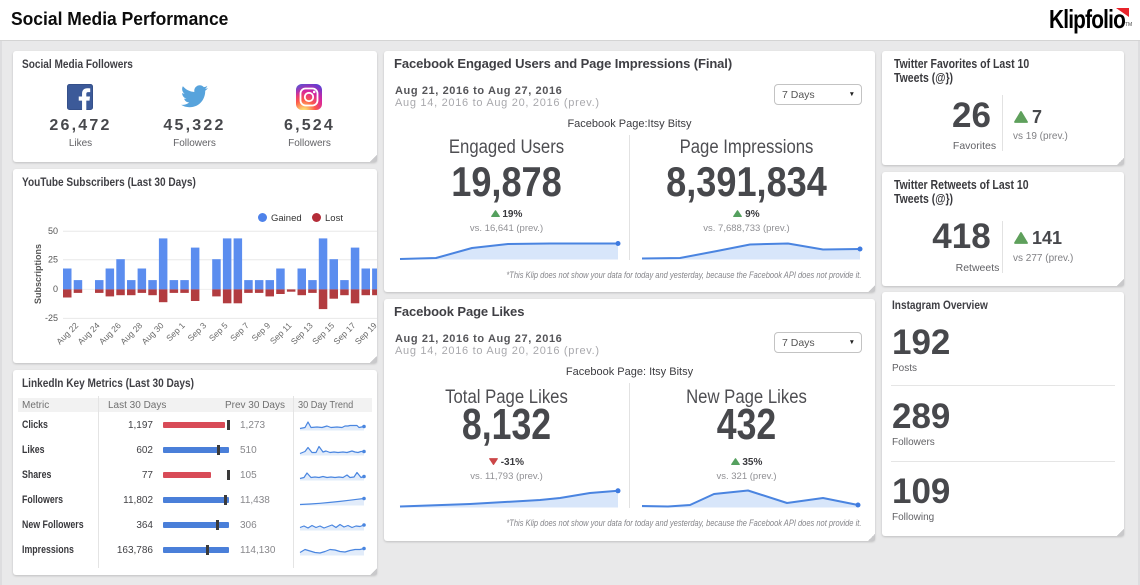  Describe the element at coordinates (286, 218) in the screenshot. I see `svg-text: Gained` at that location.